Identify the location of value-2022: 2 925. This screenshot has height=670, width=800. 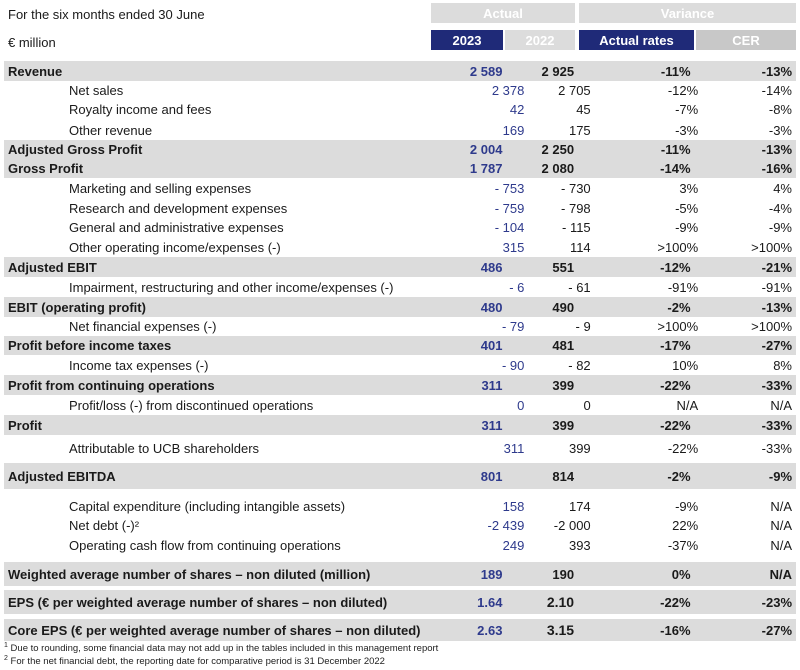
(558, 71).